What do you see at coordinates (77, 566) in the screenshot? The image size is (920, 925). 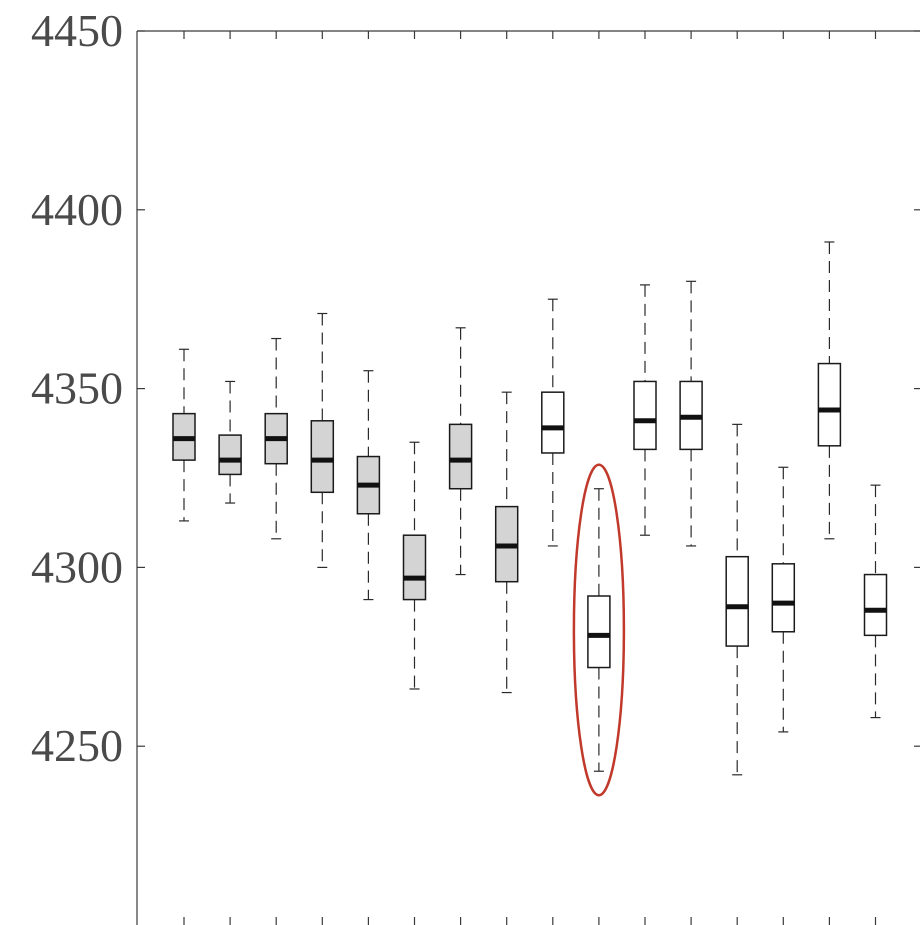 I see `y-tick-label: 4300` at bounding box center [77, 566].